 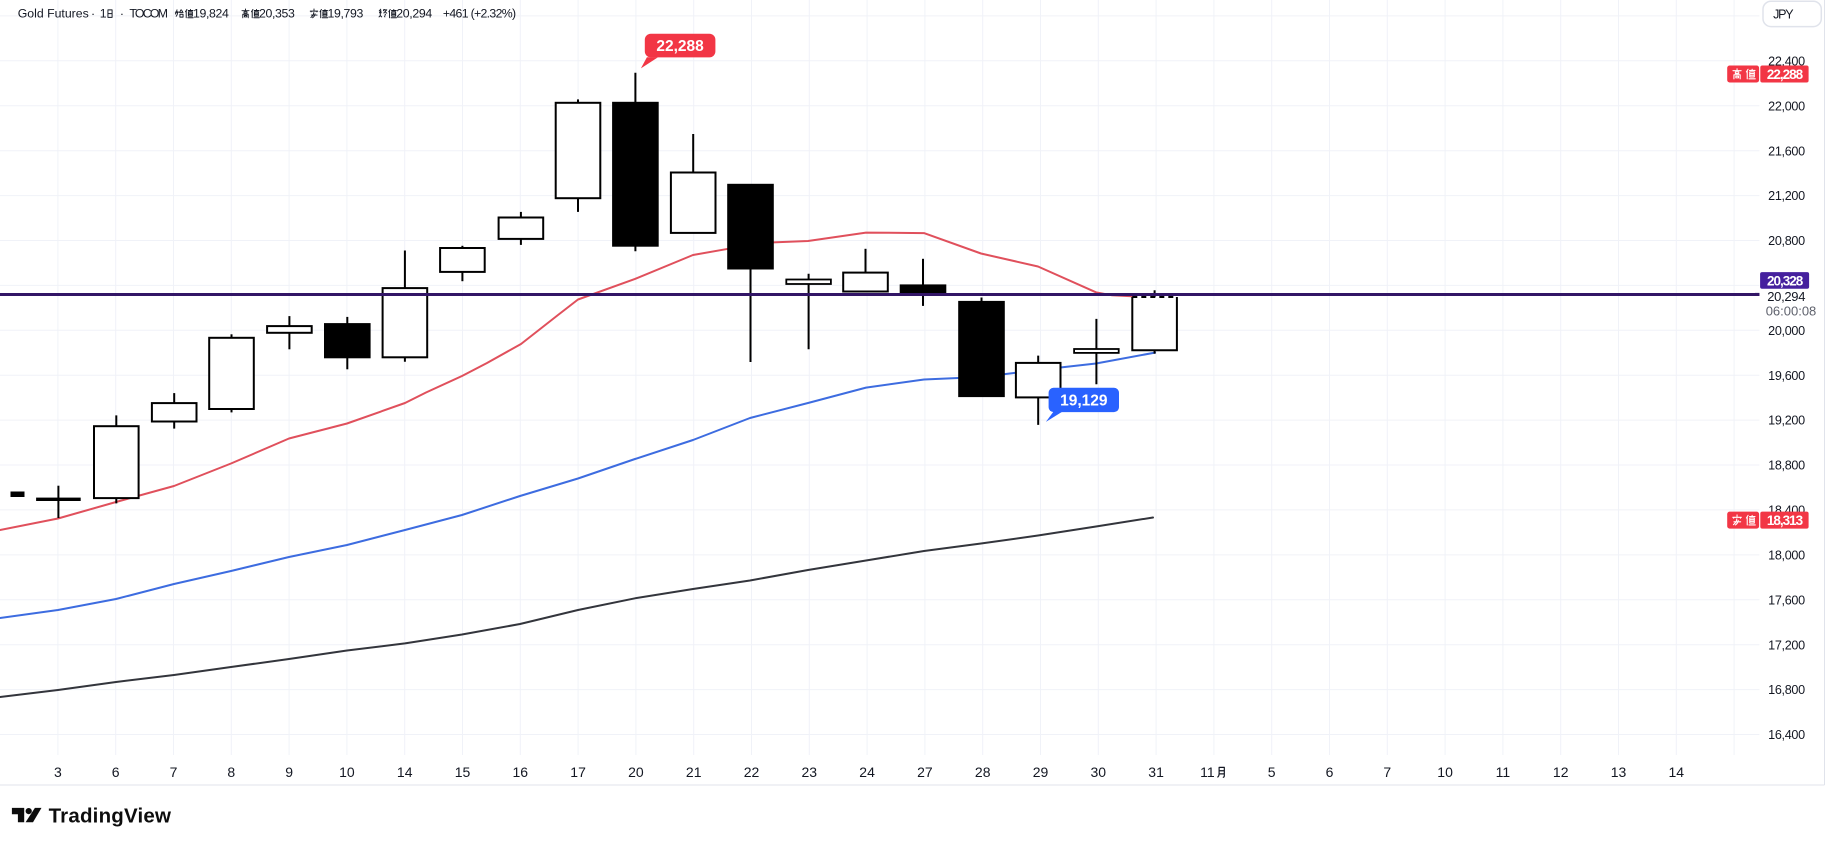 I want to click on svg-text: 22, so click(x=752, y=772).